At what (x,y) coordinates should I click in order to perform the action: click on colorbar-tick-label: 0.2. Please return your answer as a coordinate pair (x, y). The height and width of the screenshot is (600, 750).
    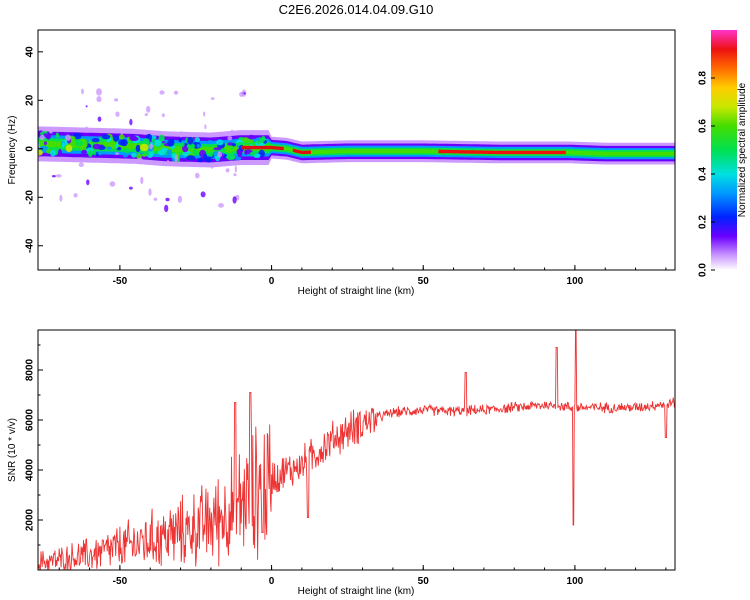
    Looking at the image, I should click on (703, 222).